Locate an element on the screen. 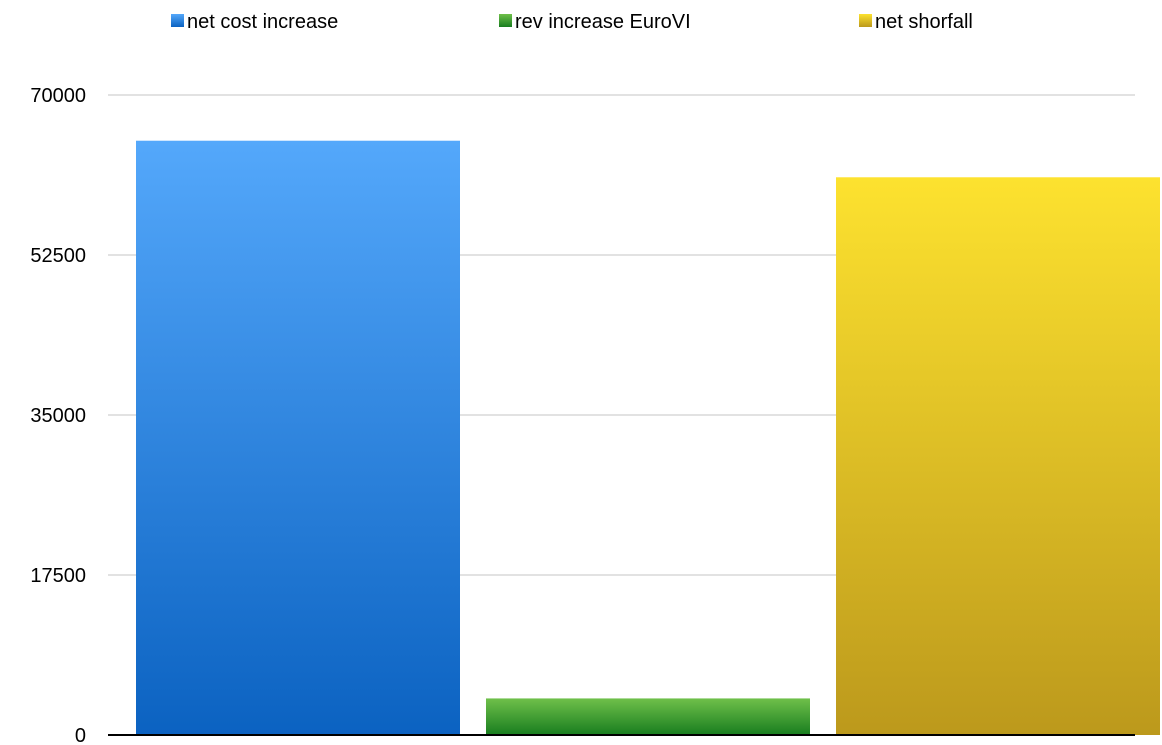 Image resolution: width=1162 pixels, height=745 pixels. legend-label: net shorfall is located at coordinates (924, 22).